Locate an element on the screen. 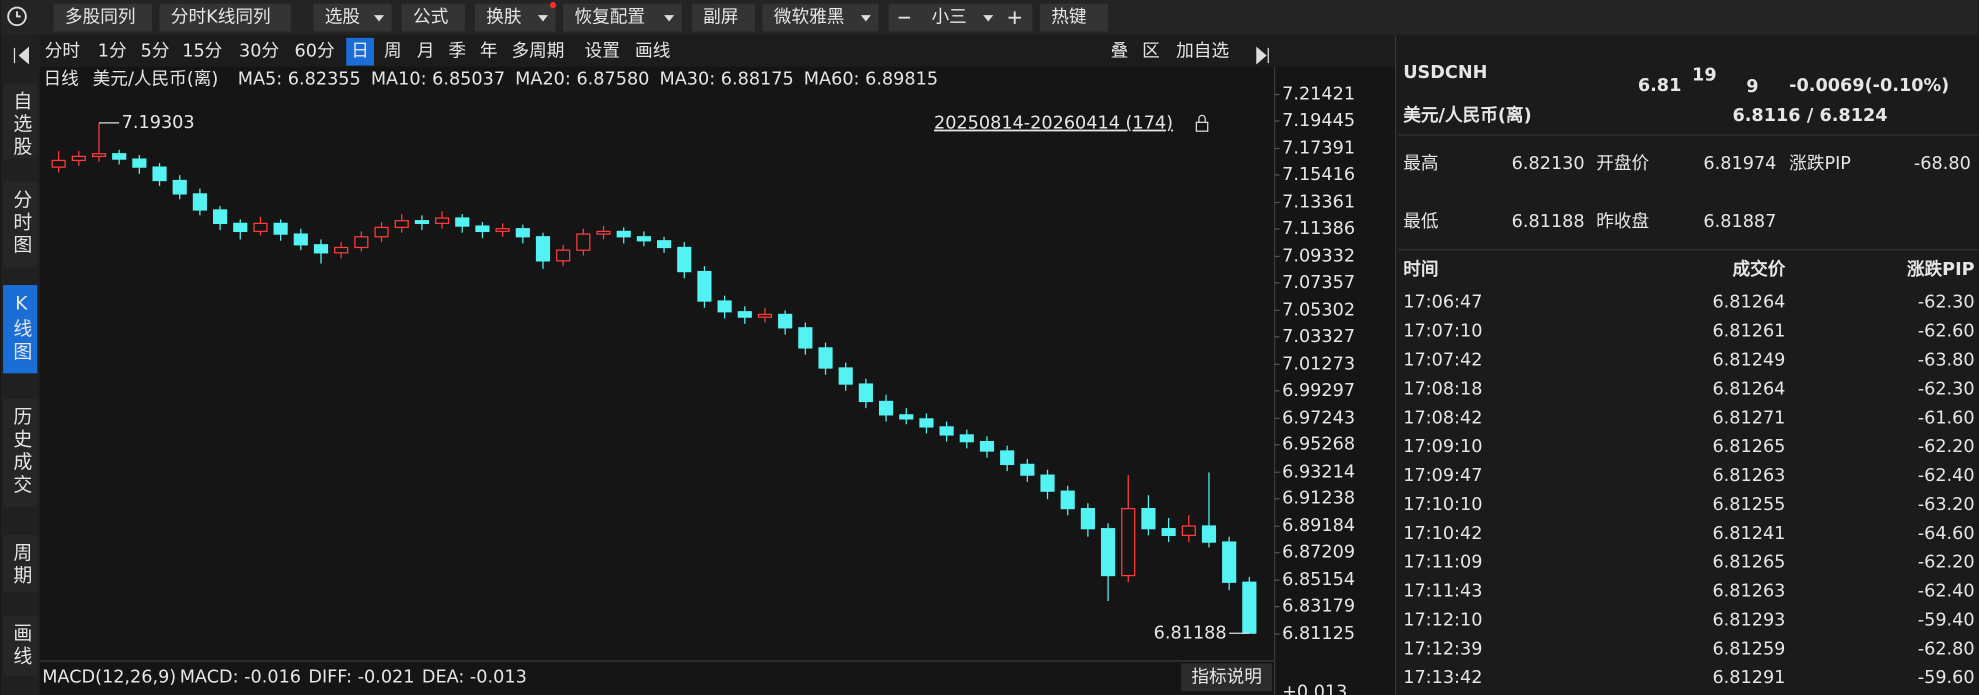 The height and width of the screenshot is (695, 1979). expand-icon is located at coordinates (1262, 55).